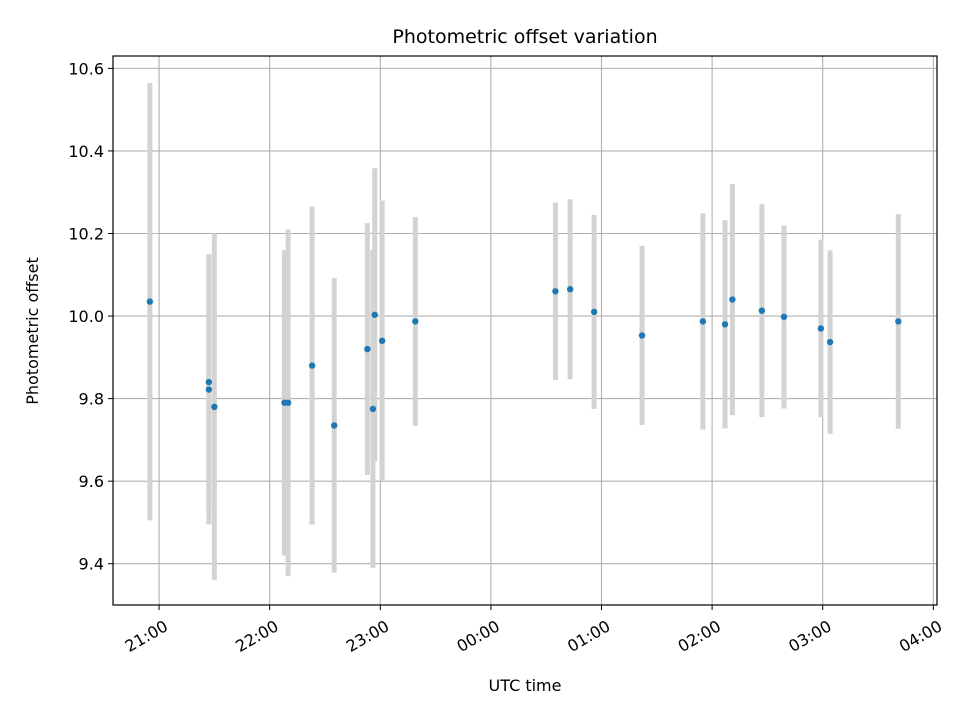  I want to click on x-tick-label: 00:00, so click(477, 636).